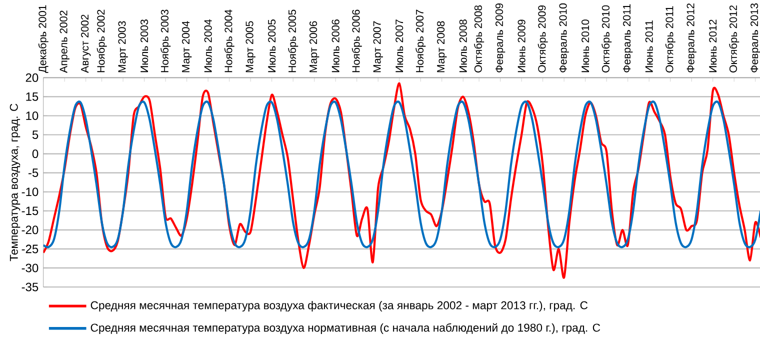 The image size is (760, 337). What do you see at coordinates (30, 192) in the screenshot?
I see `y-tick-label: -10` at bounding box center [30, 192].